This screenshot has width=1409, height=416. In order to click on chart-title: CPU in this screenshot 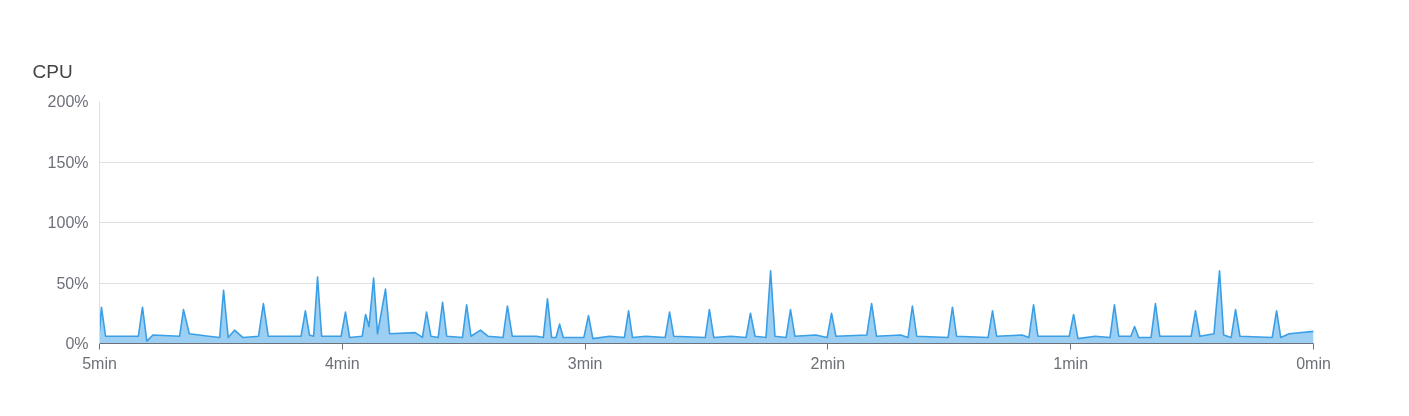, I will do `click(52, 71)`.